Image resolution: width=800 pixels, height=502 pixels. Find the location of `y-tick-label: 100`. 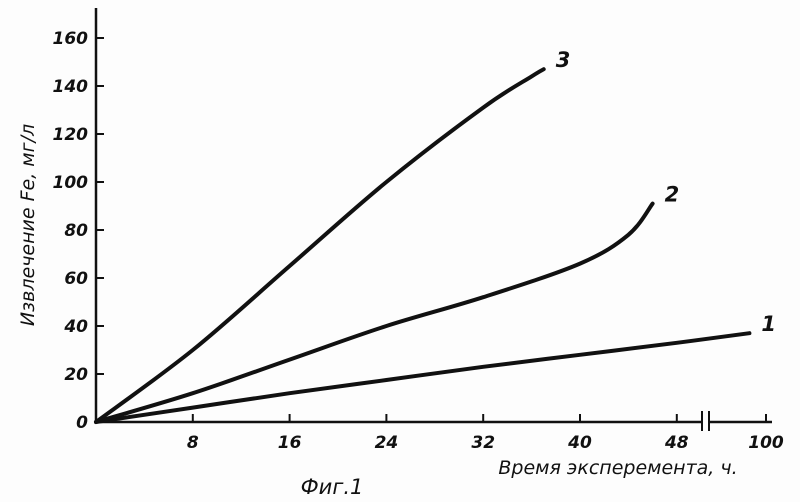

y-tick-label: 100 is located at coordinates (71, 183).